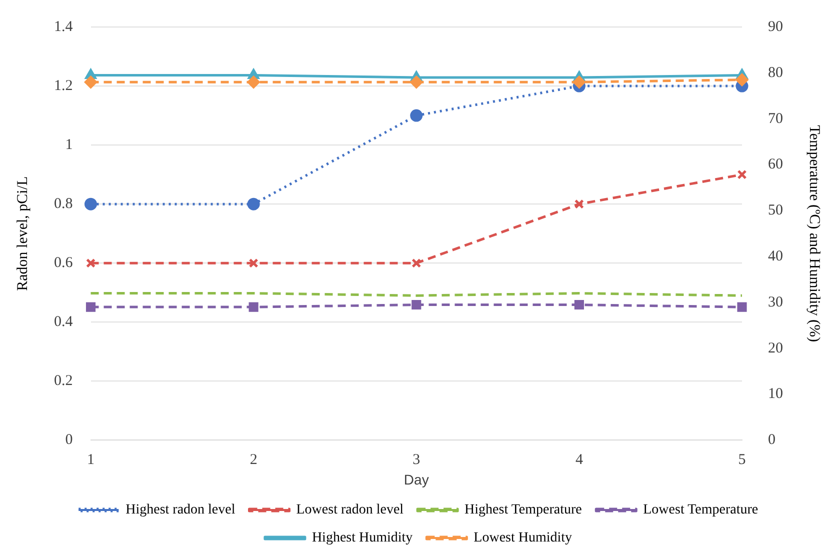 The image size is (837, 560). I want to click on y-tick-label: 1.2, so click(63, 86).